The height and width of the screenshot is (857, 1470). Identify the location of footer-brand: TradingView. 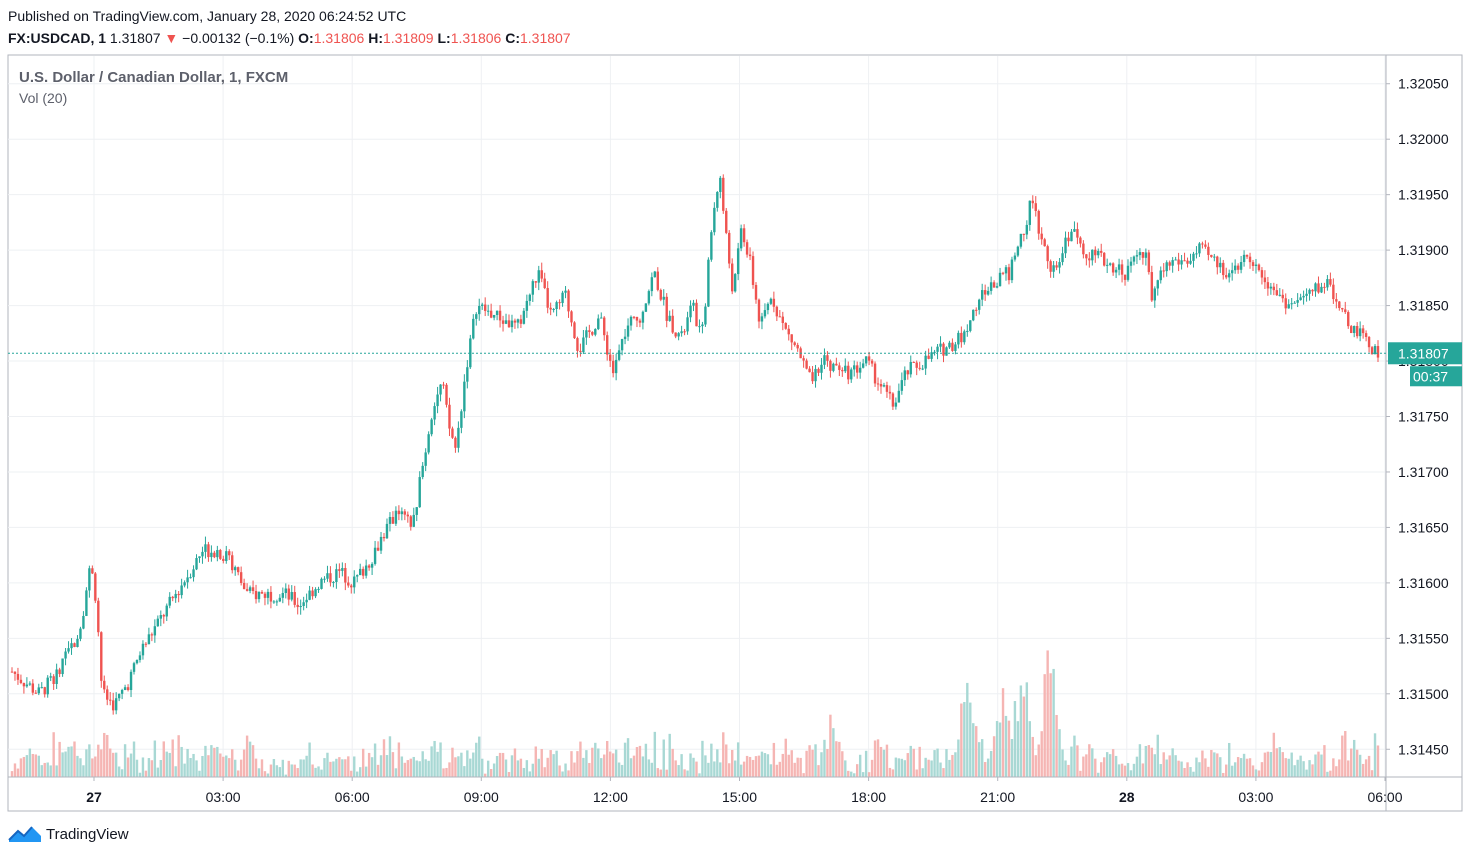
(68, 834).